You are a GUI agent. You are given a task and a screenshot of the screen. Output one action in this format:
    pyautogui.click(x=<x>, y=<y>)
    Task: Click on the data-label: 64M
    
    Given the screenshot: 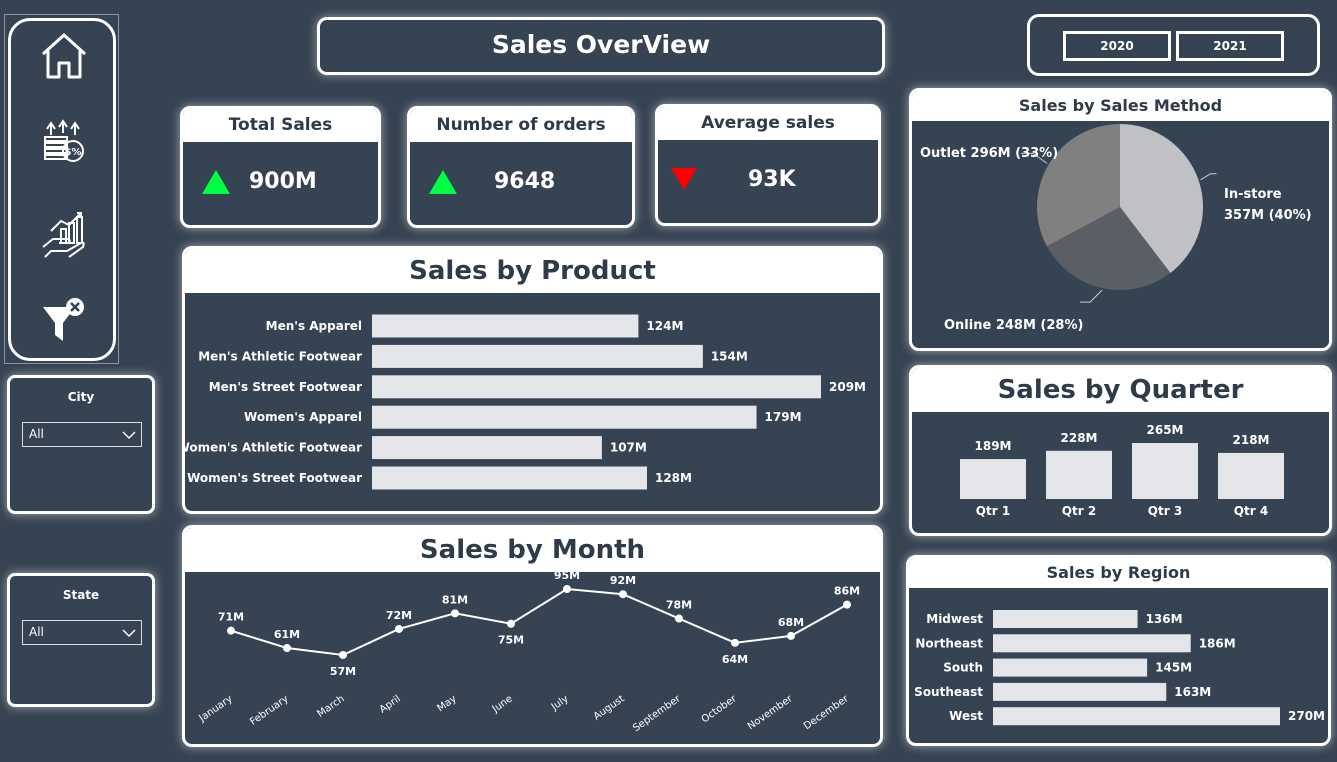 What is the action you would take?
    pyautogui.click(x=735, y=659)
    